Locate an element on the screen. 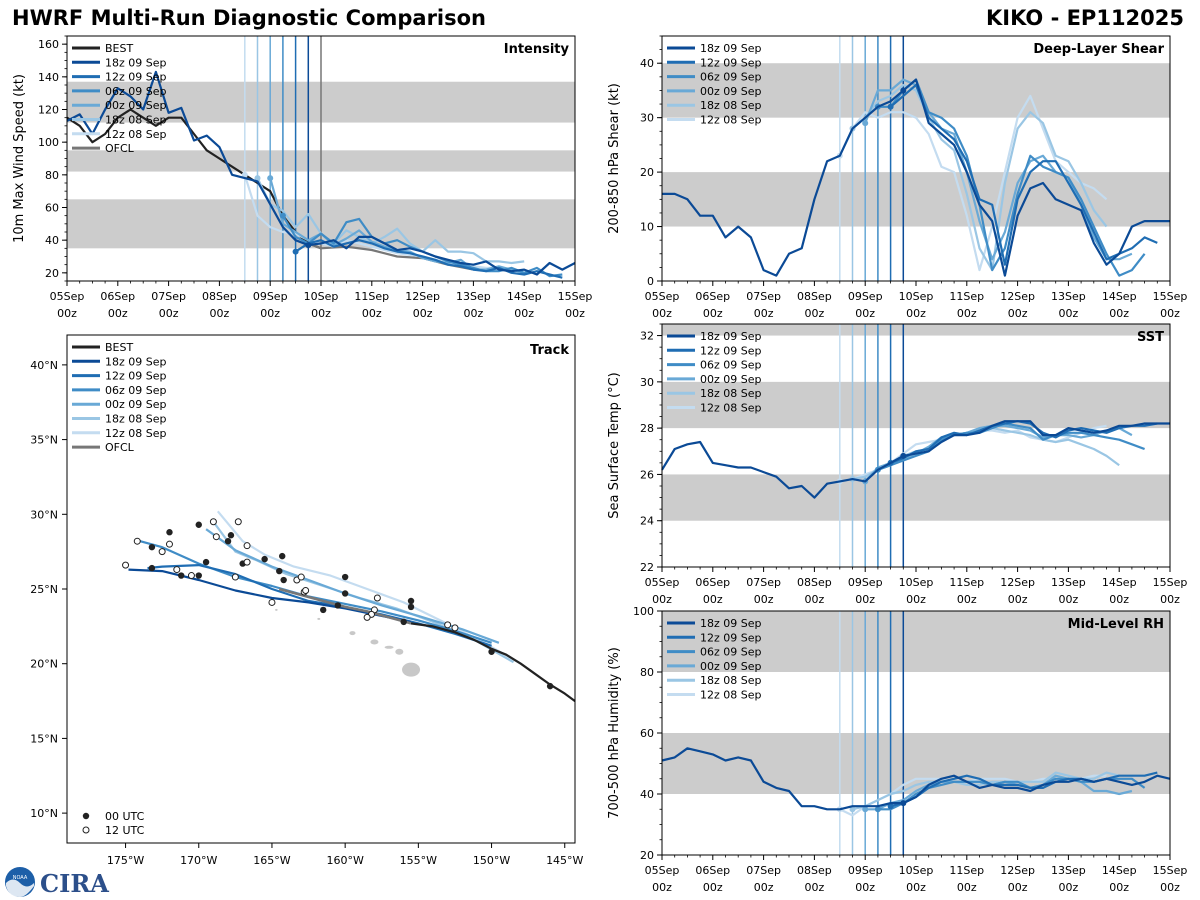 The height and width of the screenshot is (900, 1200). legend-label: 18z 09 Sep is located at coordinates (136, 361).